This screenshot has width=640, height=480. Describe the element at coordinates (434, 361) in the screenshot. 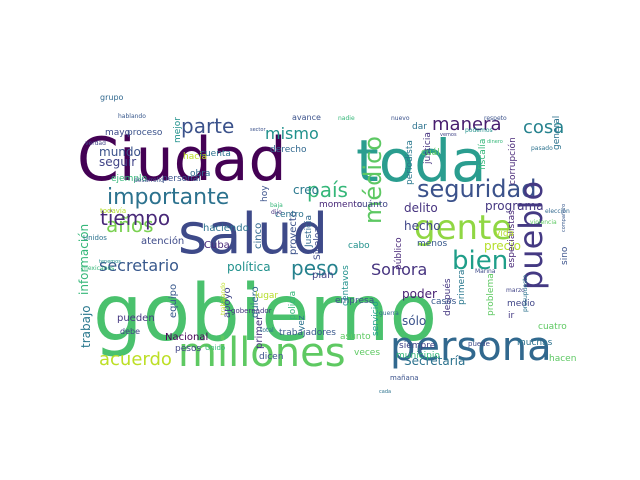

I see `cloud-word: Secretaría` at that location.